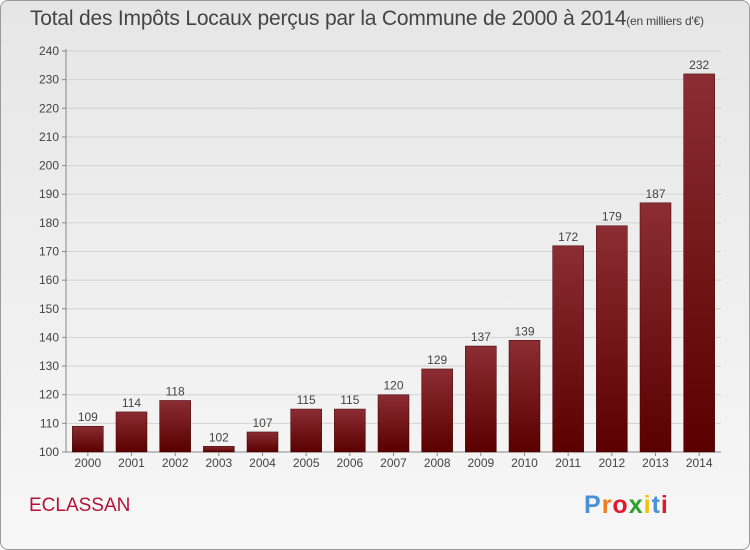 The width and height of the screenshot is (750, 550). What do you see at coordinates (593, 505) in the screenshot?
I see `logo-letter: P` at bounding box center [593, 505].